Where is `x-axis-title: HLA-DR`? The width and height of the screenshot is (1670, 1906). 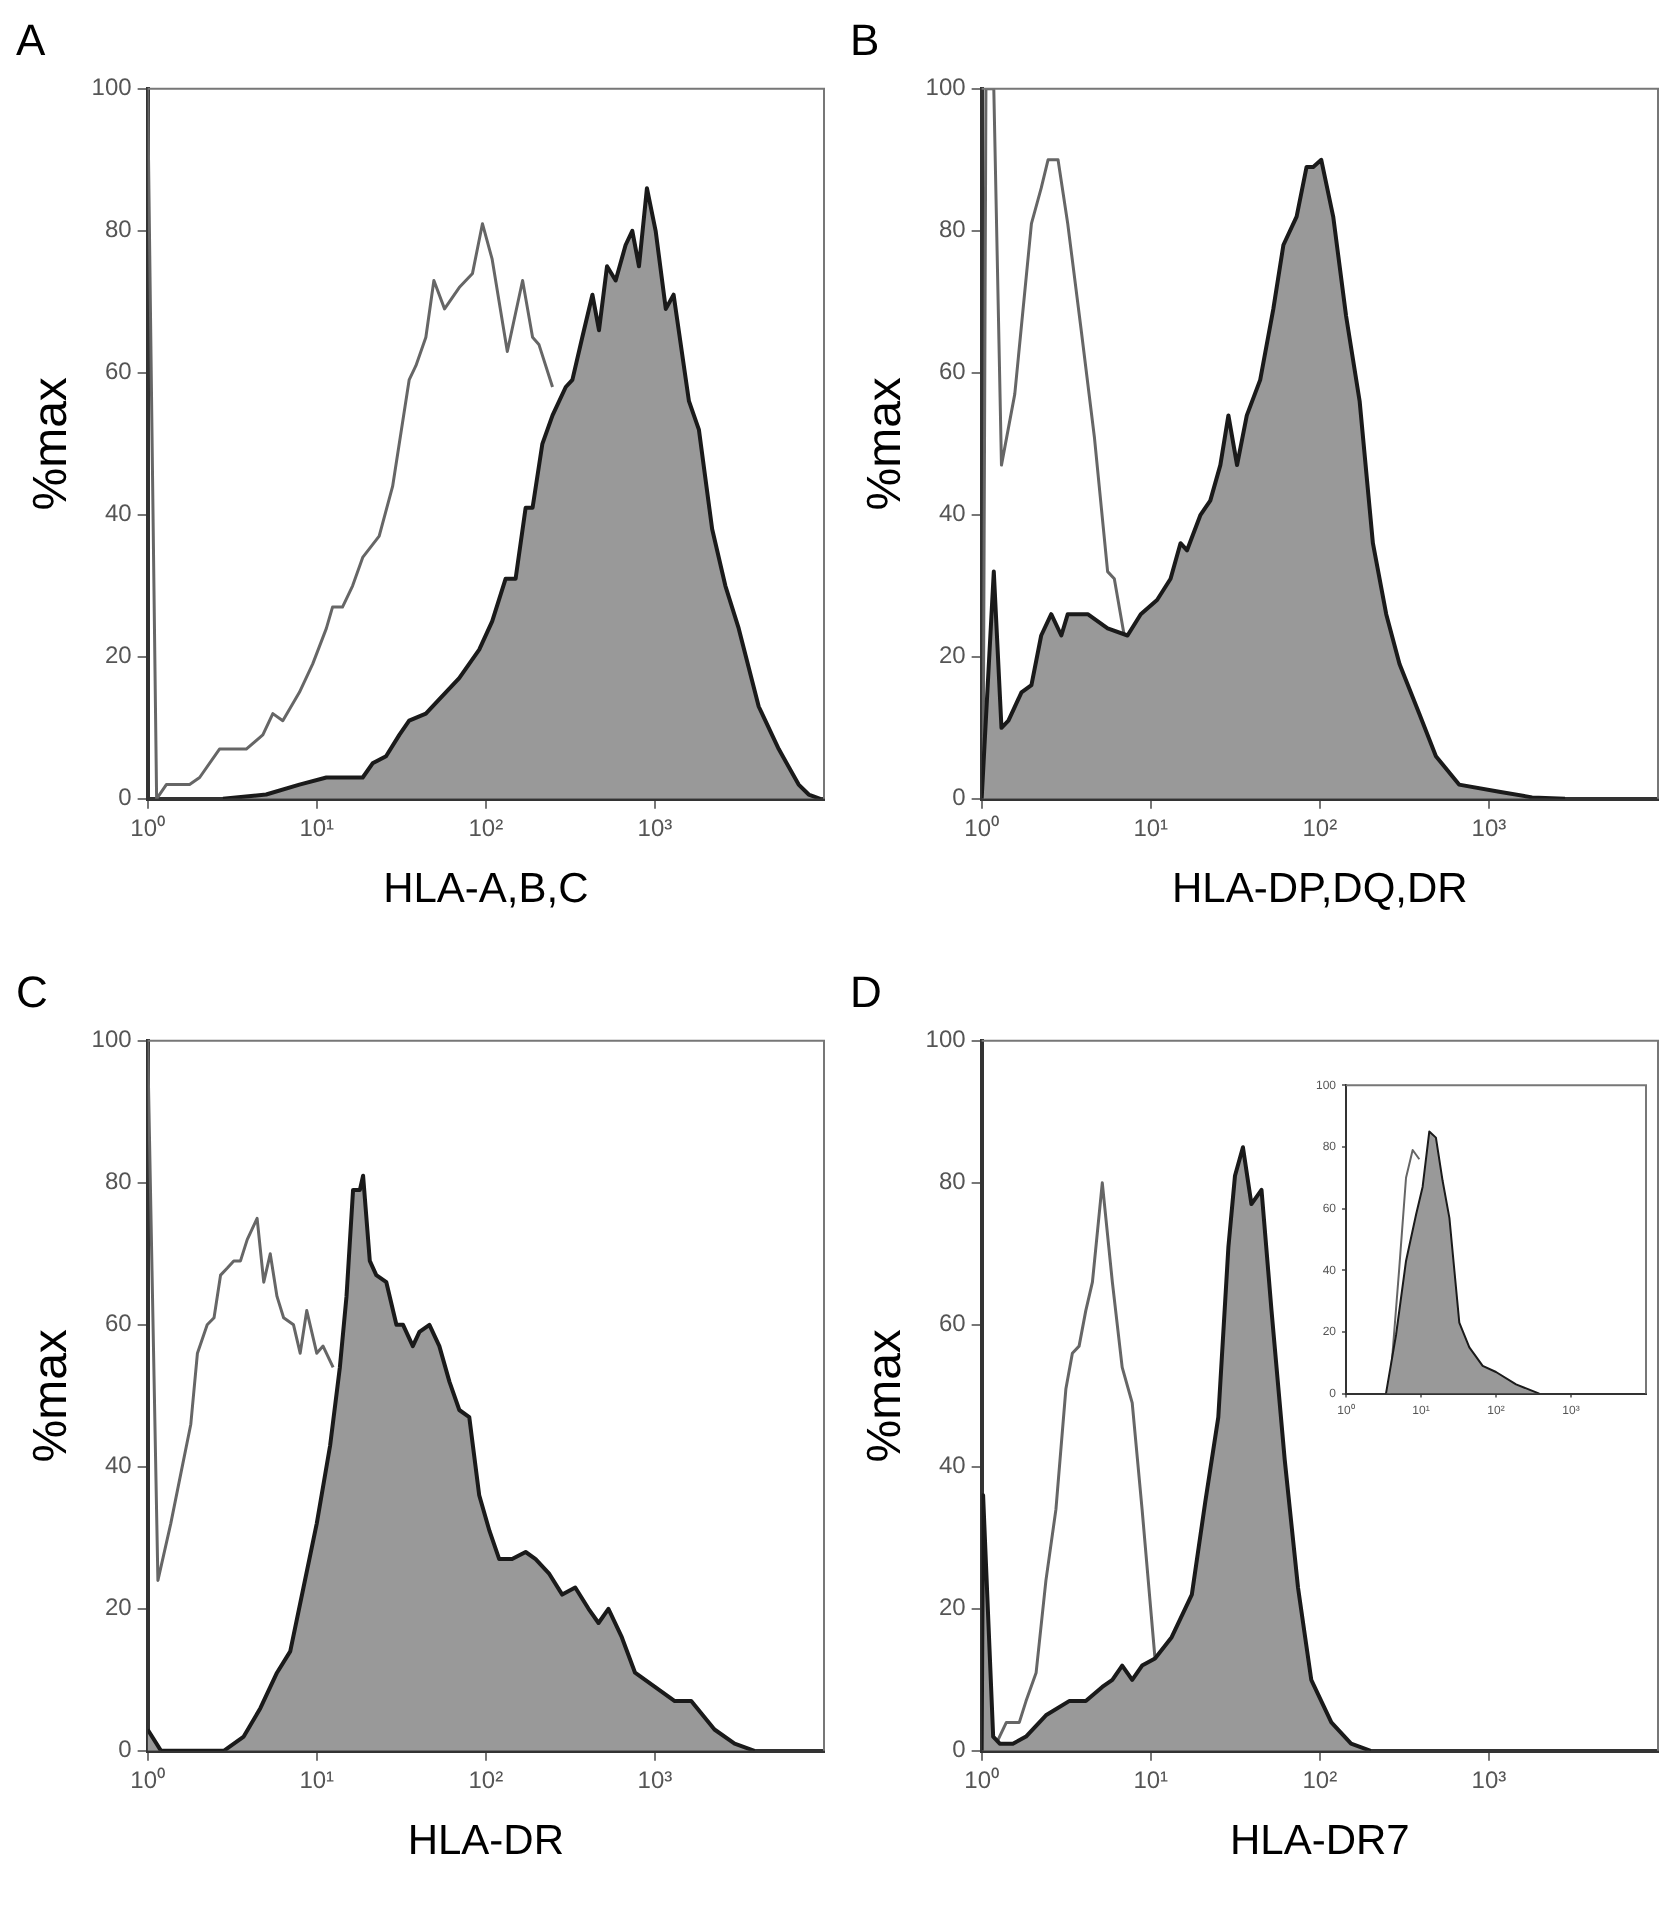 x-axis-title: HLA-DR is located at coordinates (486, 1841).